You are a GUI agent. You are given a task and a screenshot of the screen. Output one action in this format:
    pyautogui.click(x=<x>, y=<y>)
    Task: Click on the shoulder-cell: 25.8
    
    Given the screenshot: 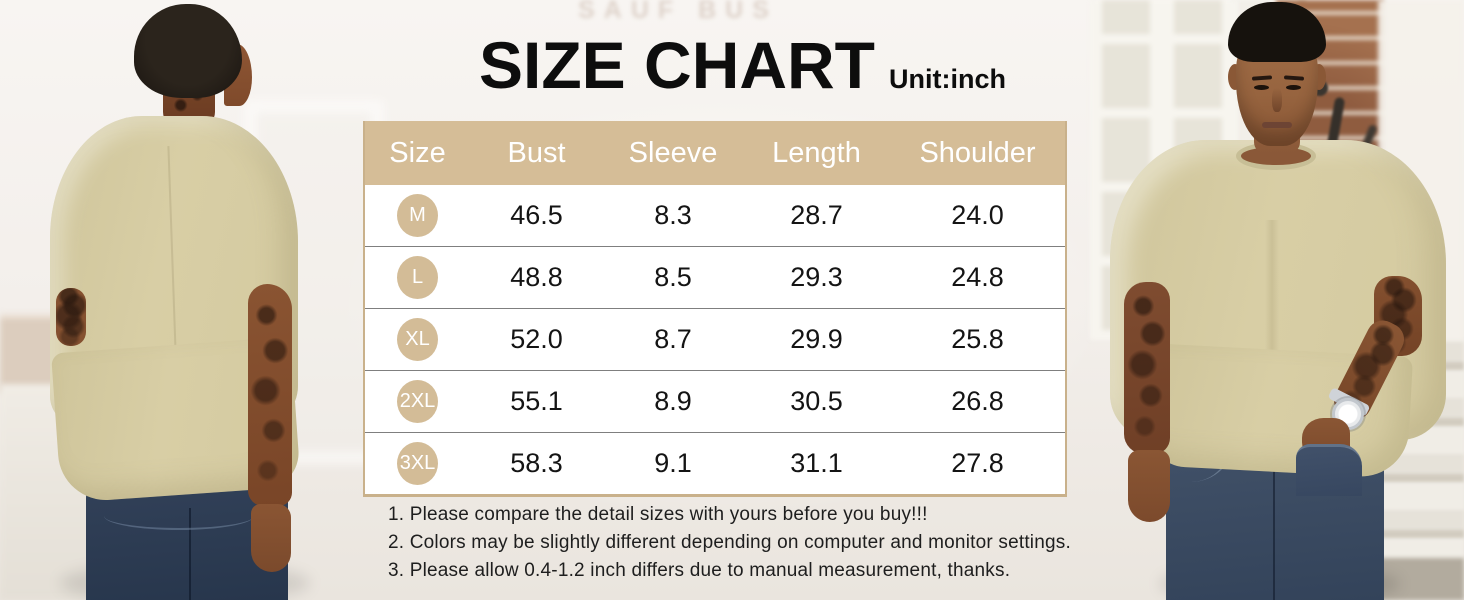 What is the action you would take?
    pyautogui.click(x=977, y=339)
    